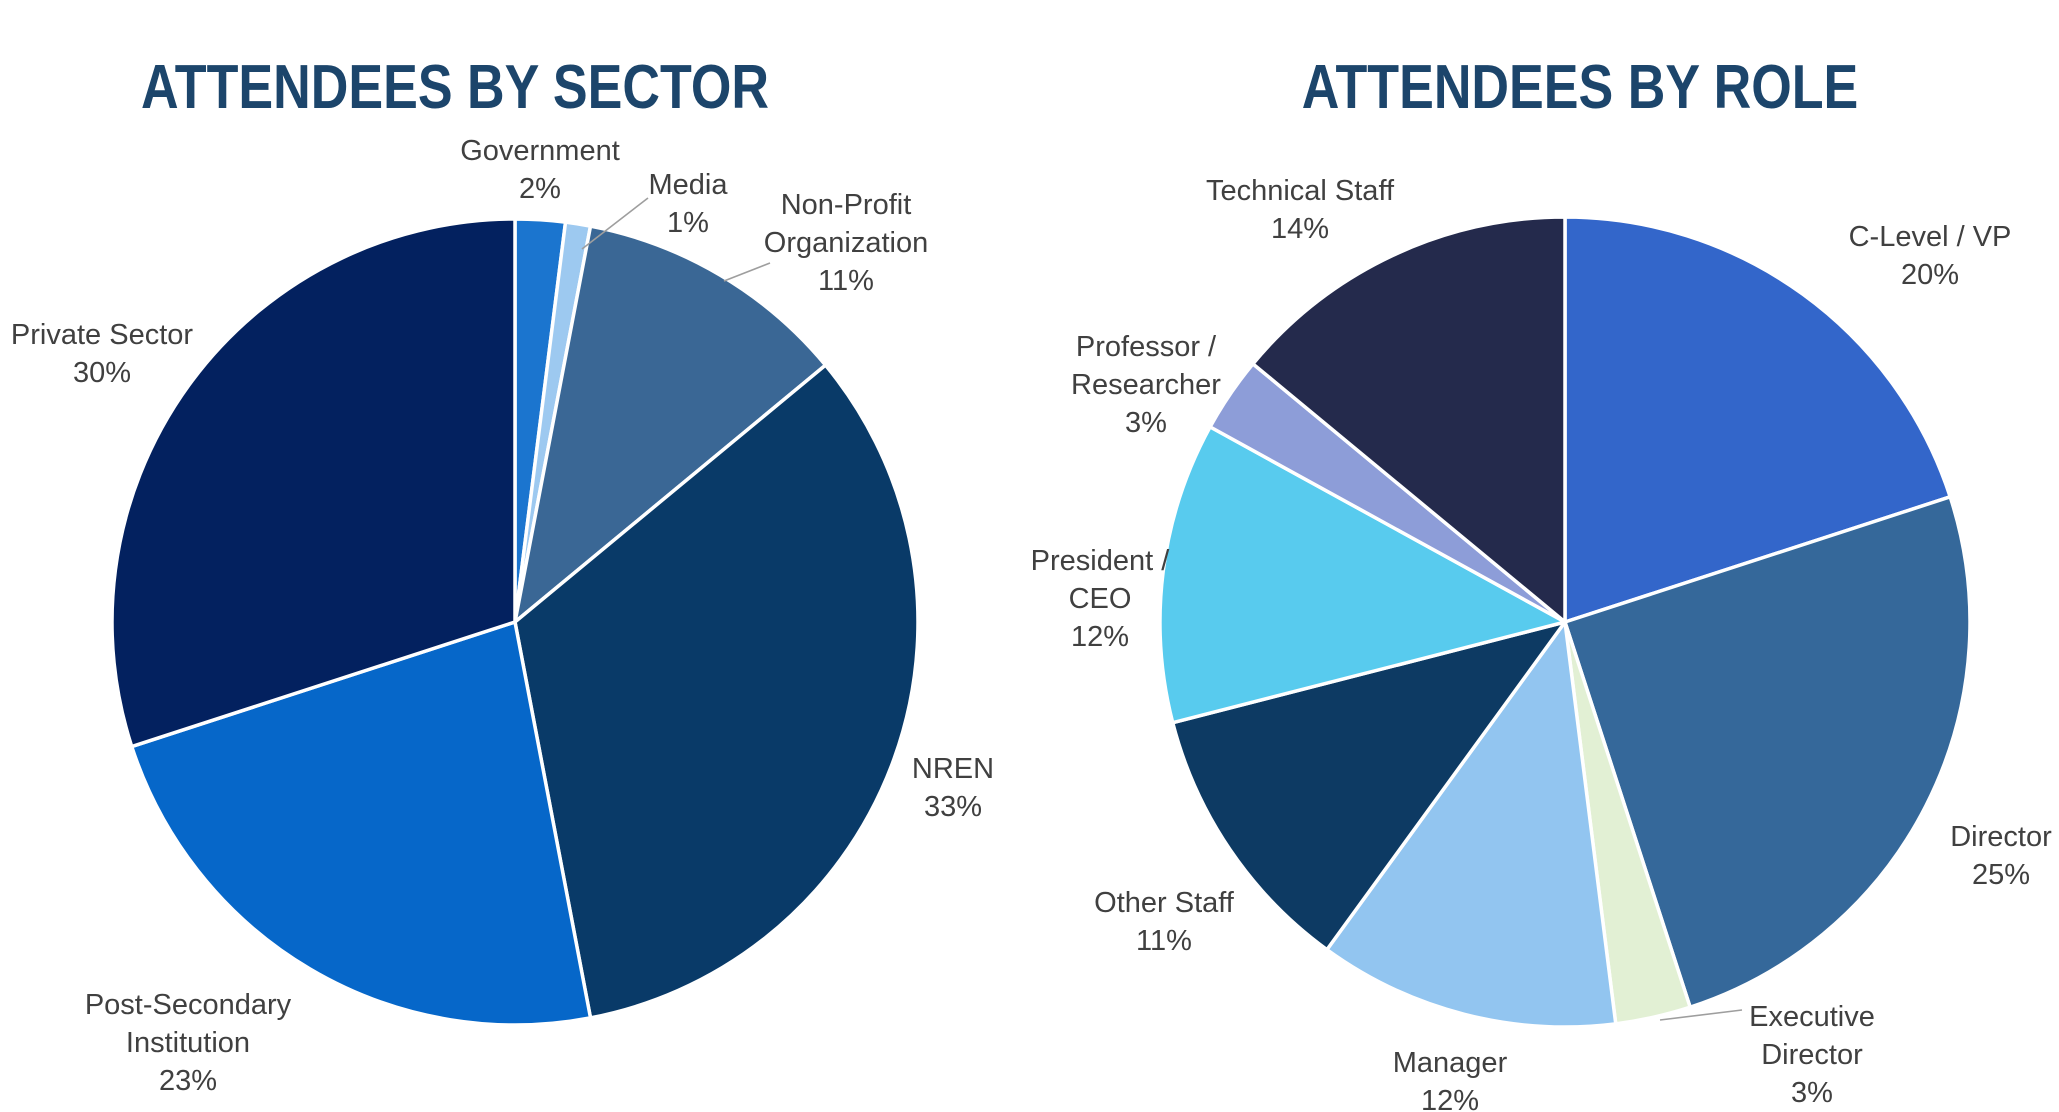 The height and width of the screenshot is (1112, 2059). What do you see at coordinates (540, 189) in the screenshot?
I see `slice-label-value: 2%` at bounding box center [540, 189].